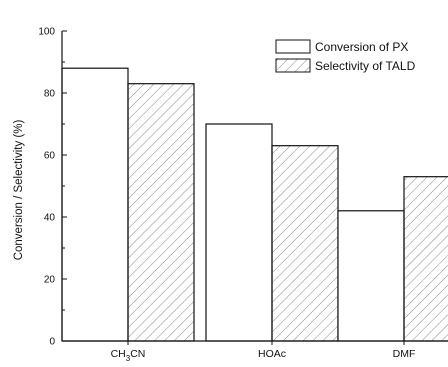 This screenshot has width=448, height=367. What do you see at coordinates (365, 66) in the screenshot?
I see `legend-label-selectivity: Selectivity of TALD` at bounding box center [365, 66].